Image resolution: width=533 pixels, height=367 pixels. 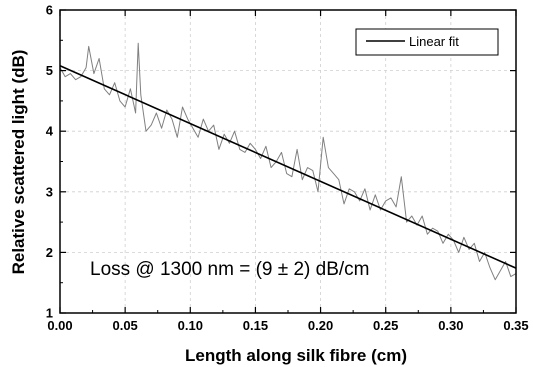 I want to click on y-tick-label: 5, so click(x=49, y=70).